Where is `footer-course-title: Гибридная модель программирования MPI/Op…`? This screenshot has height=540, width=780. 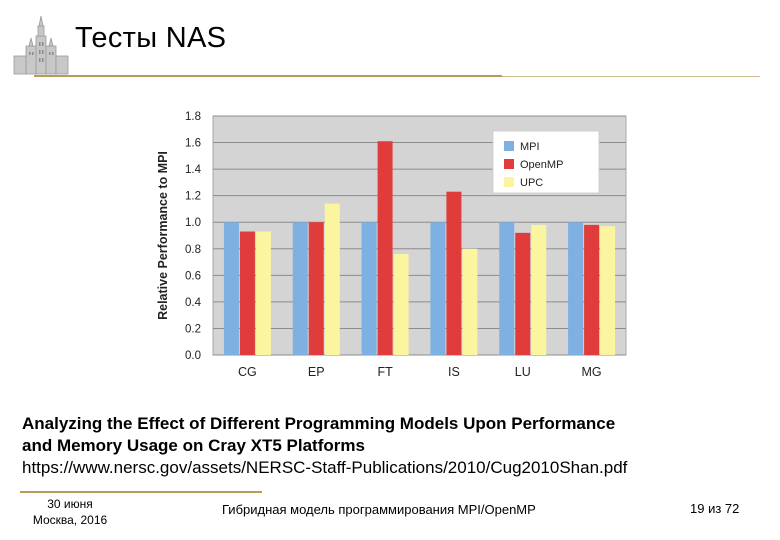
footer-course-title: Гибридная модель программирования MPI/Op… is located at coordinates (379, 509).